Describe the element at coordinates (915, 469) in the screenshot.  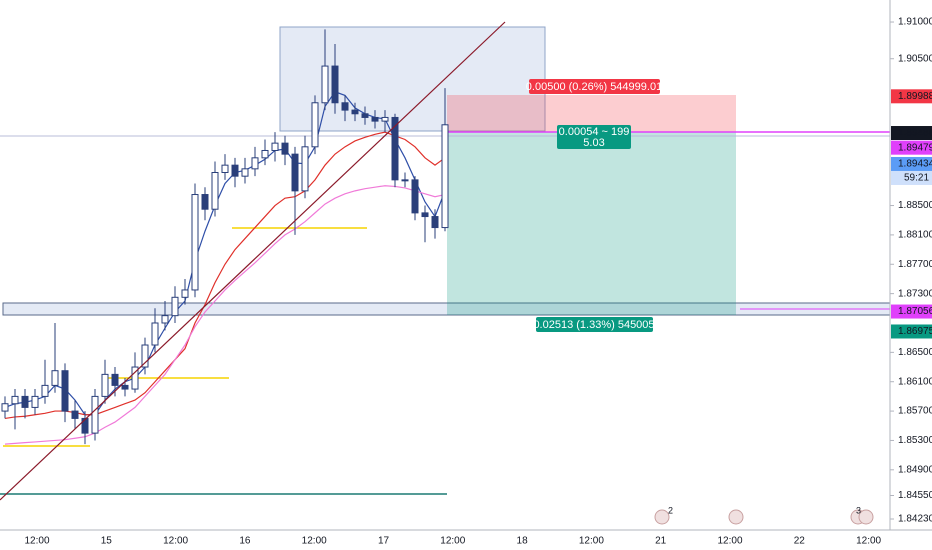
I see `y-tick-label: 1.84900` at that location.